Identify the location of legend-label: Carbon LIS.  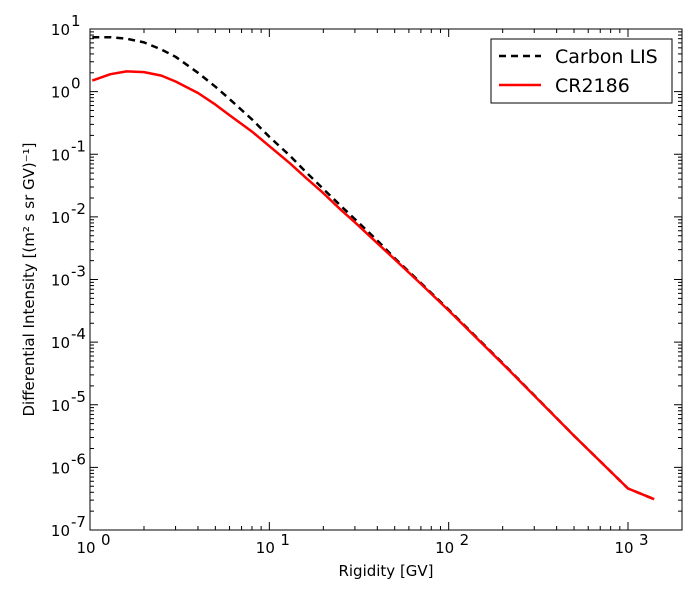
(606, 57).